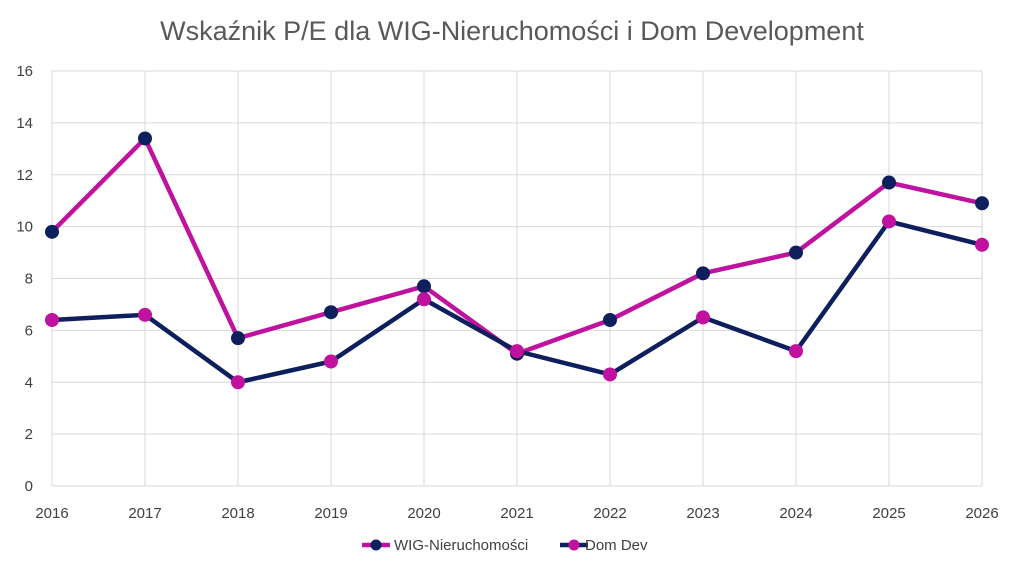 This screenshot has width=1024, height=576. I want to click on x-tick-label: 2020, so click(423, 513).